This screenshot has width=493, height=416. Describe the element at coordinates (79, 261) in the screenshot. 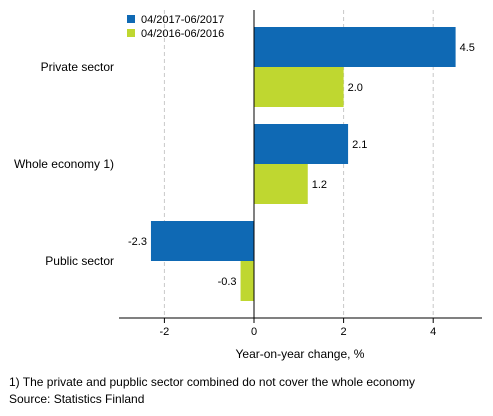

I see `category-label: Public sector` at that location.